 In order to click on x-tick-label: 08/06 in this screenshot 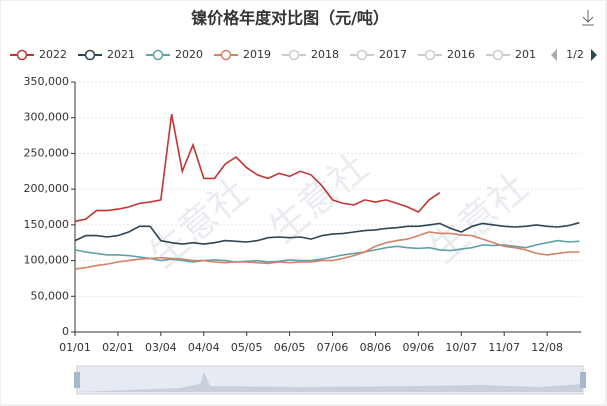, I will do `click(376, 347)`.